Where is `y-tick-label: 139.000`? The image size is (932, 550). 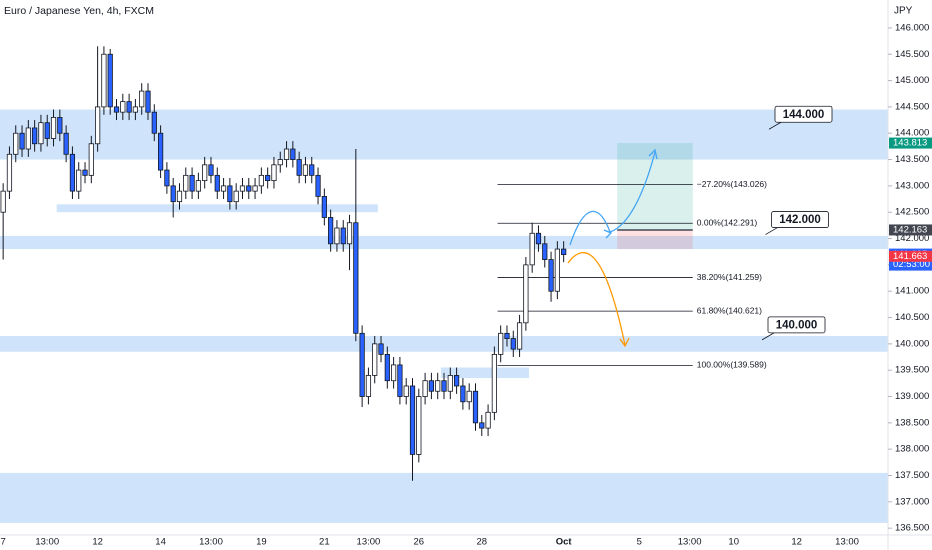
y-tick-label: 139.000 is located at coordinates (912, 396).